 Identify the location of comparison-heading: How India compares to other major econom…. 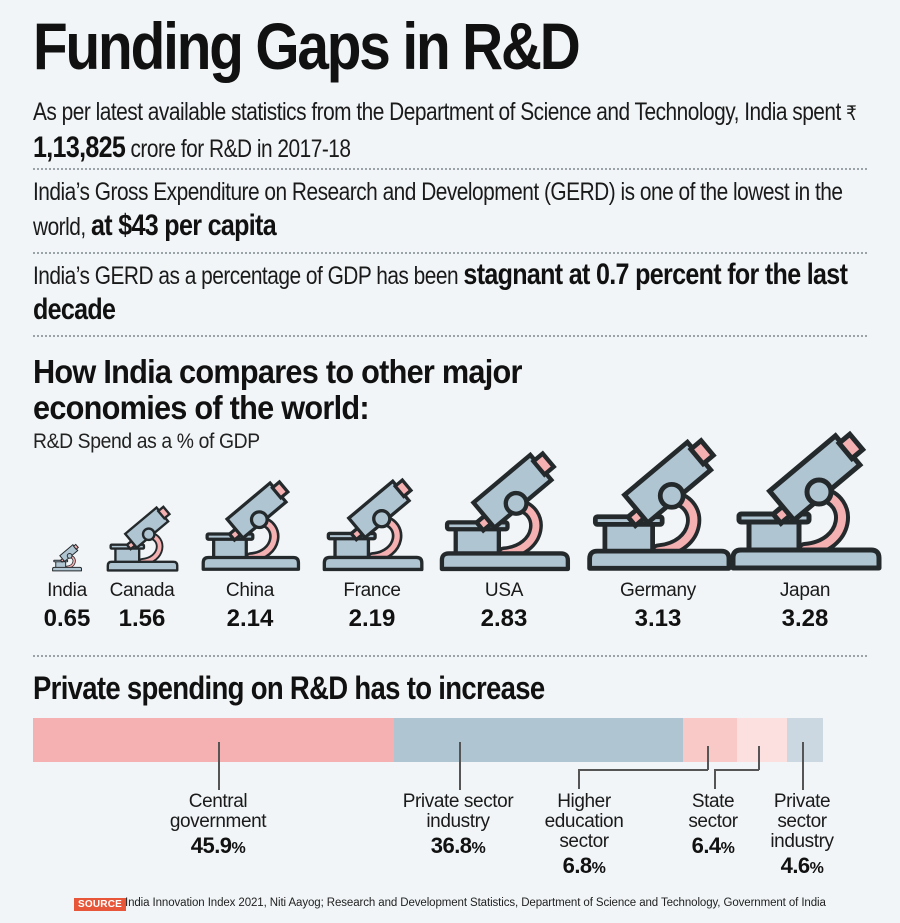
(277, 390).